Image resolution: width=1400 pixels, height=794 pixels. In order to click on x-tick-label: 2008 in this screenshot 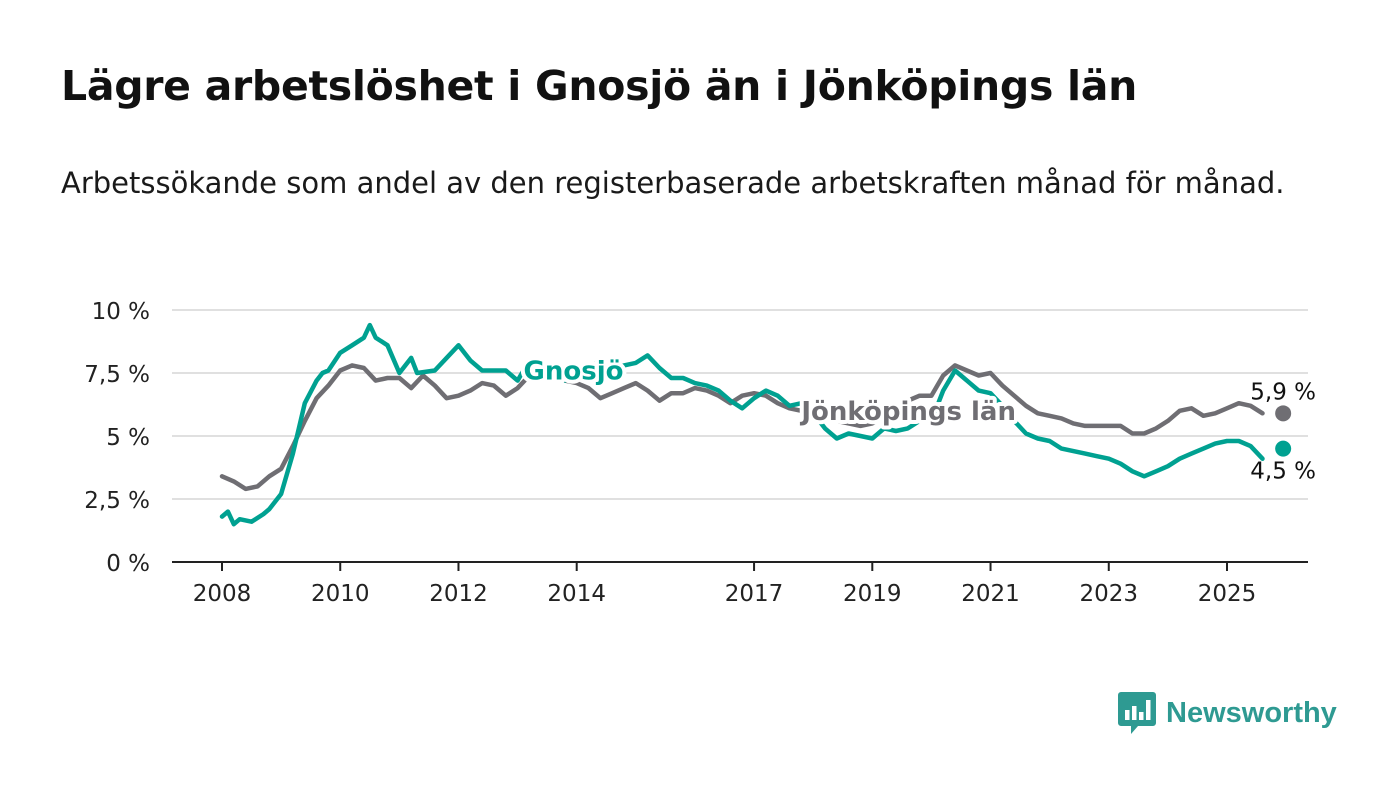, I will do `click(222, 594)`.